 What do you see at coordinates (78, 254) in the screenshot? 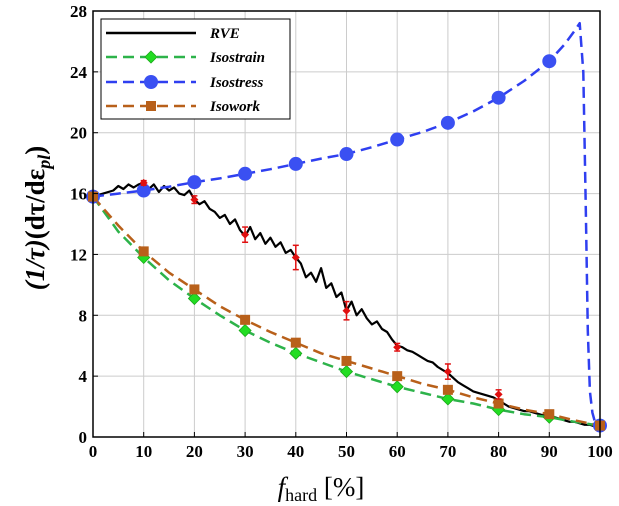
I see `y-tick-label-12: 12` at bounding box center [78, 254].